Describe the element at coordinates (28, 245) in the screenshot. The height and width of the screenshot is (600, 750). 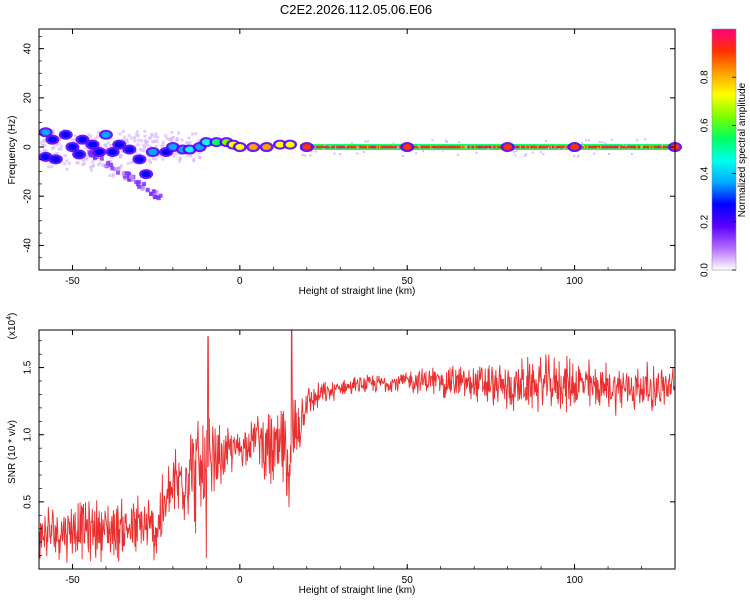
I see `heatmap-ytick-label: -40` at that location.